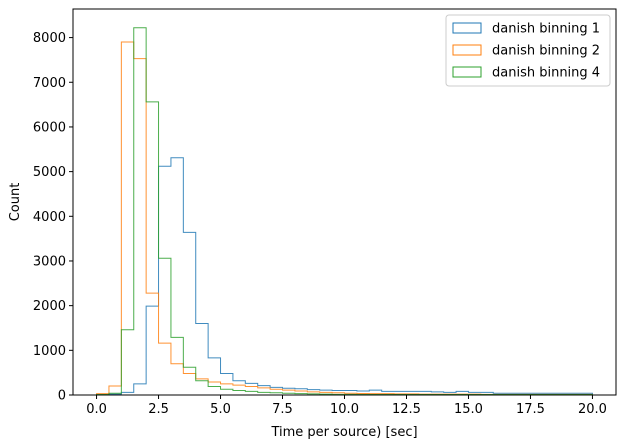 The image size is (627, 448). I want to click on y-tick-label: 6000, so click(49, 127).